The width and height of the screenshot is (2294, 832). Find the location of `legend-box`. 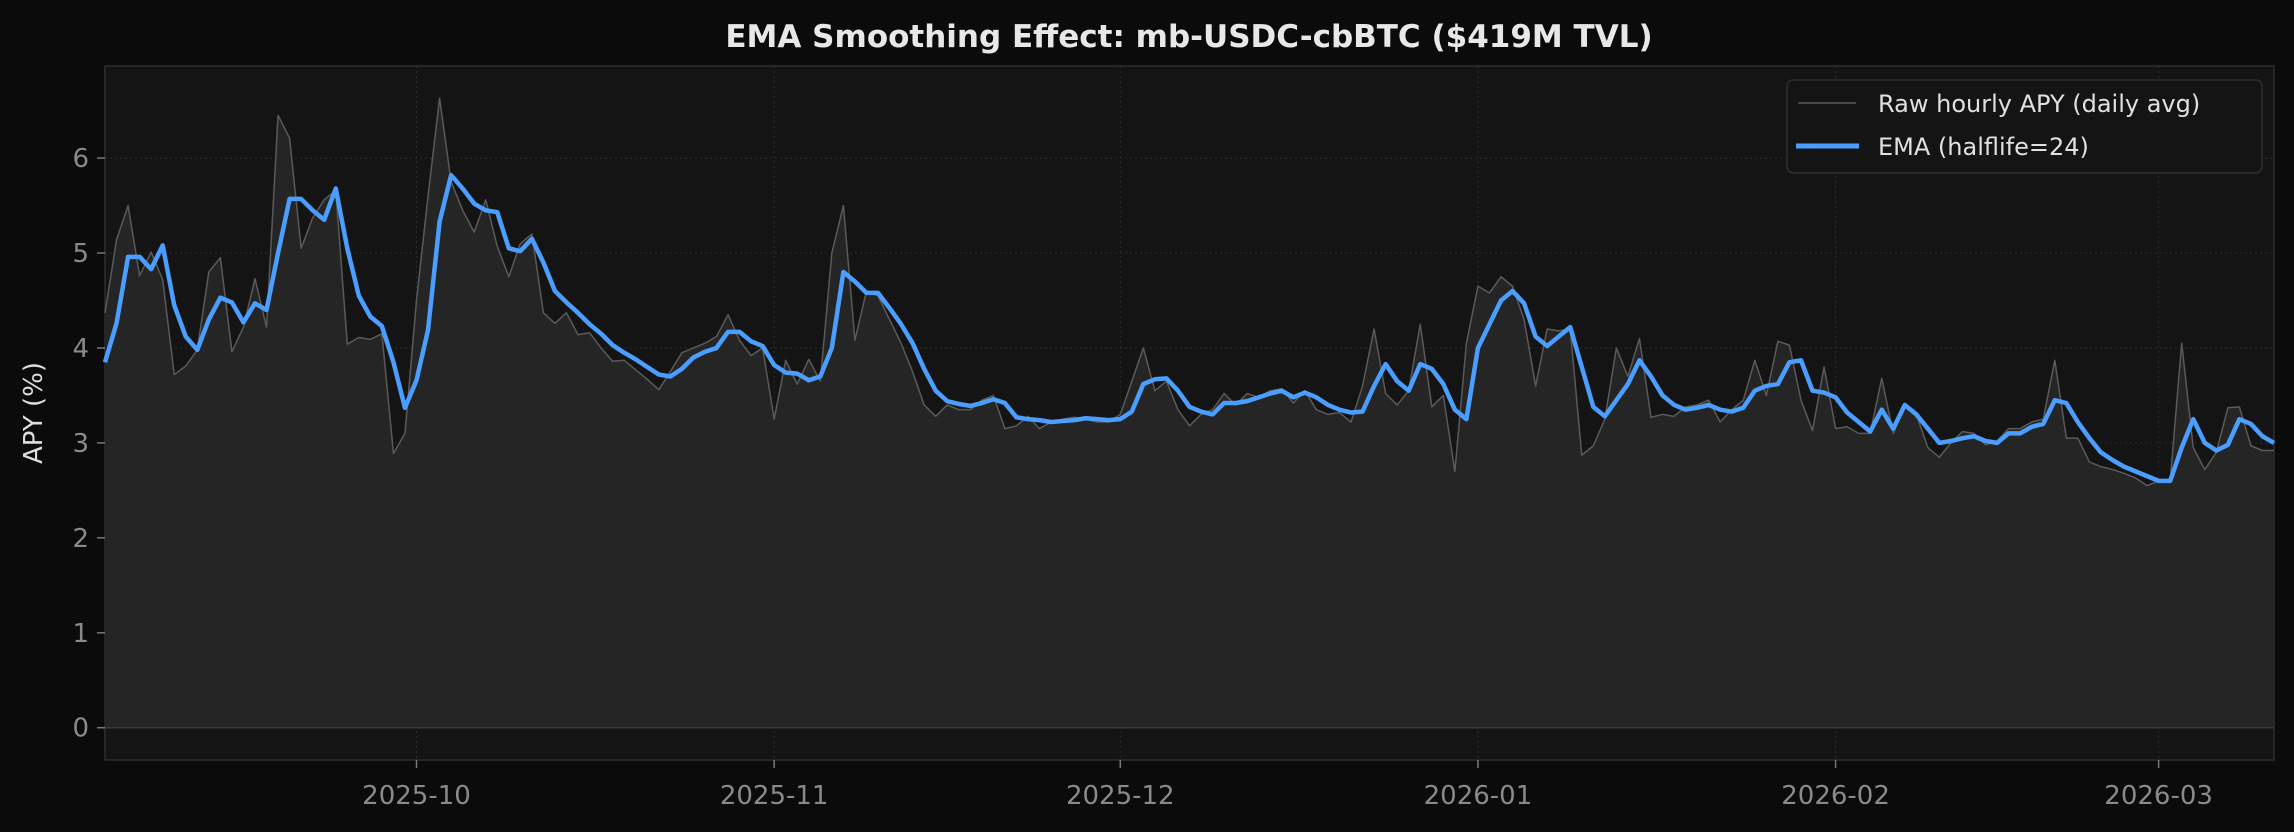

legend-box is located at coordinates (2024, 126).